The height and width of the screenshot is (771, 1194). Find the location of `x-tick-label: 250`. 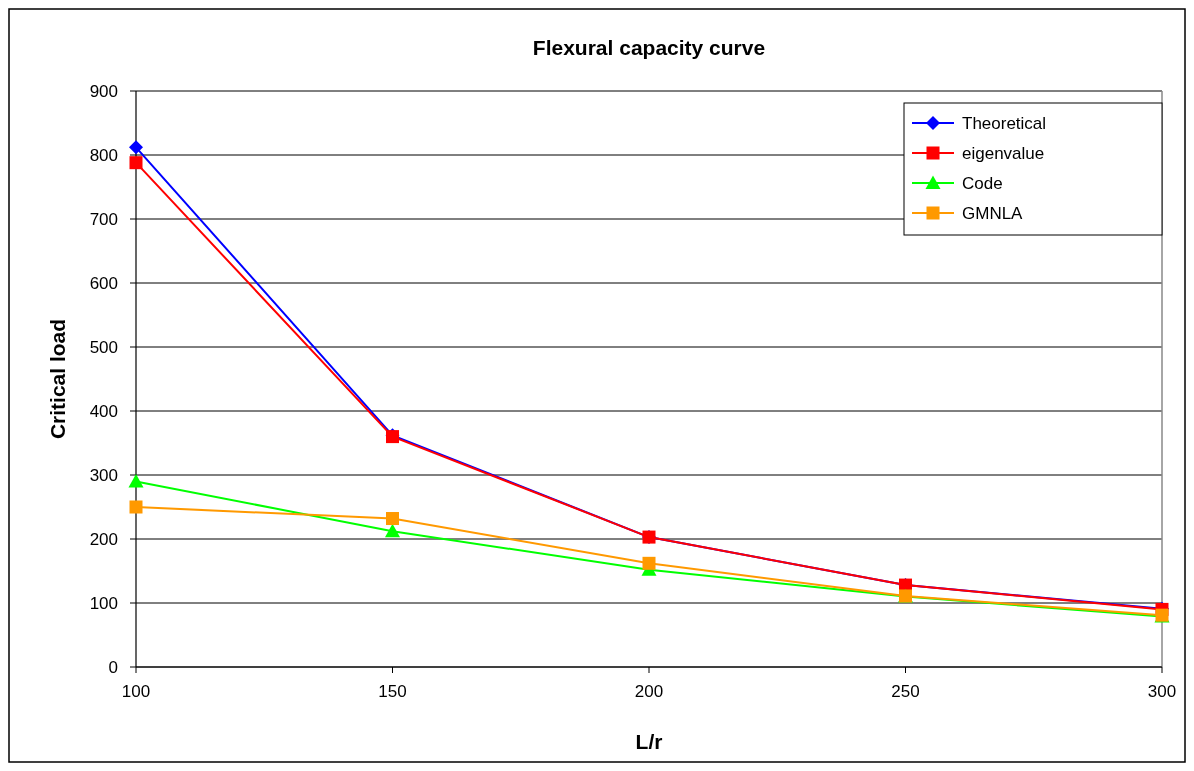

x-tick-label: 250 is located at coordinates (905, 691).